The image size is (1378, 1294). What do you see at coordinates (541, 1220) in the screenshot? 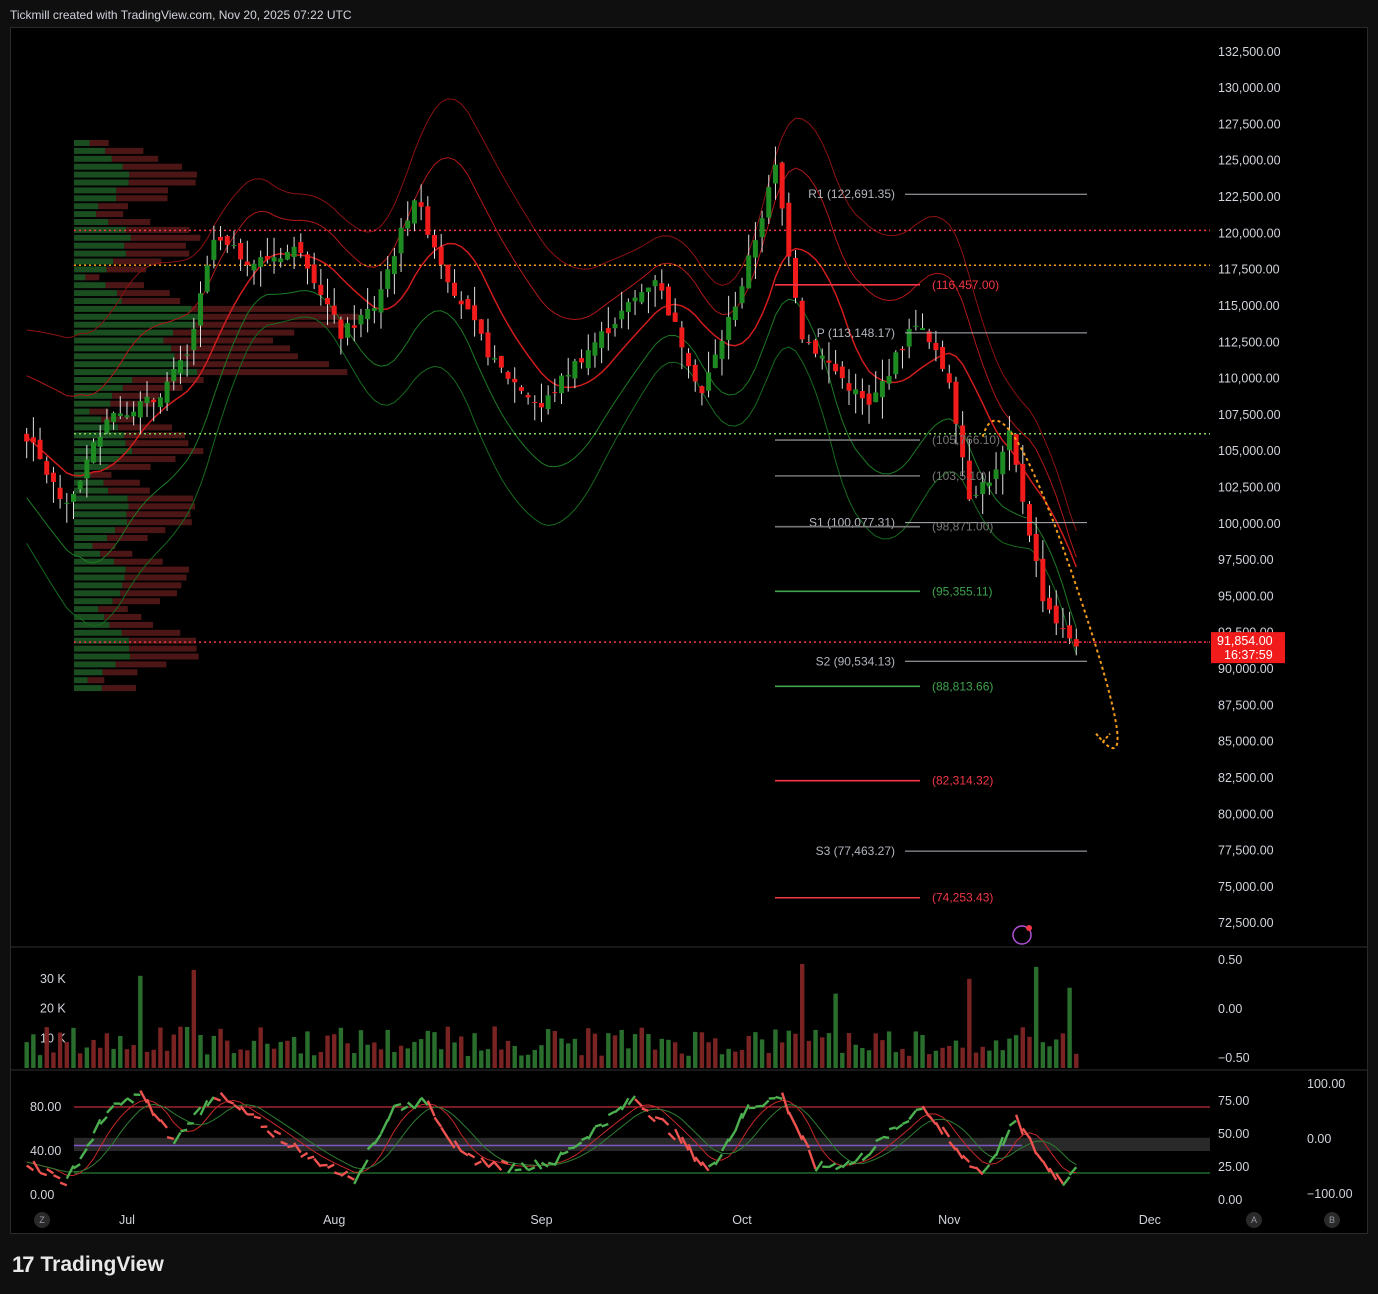
I see `time-axis-tick: Sep` at bounding box center [541, 1220].